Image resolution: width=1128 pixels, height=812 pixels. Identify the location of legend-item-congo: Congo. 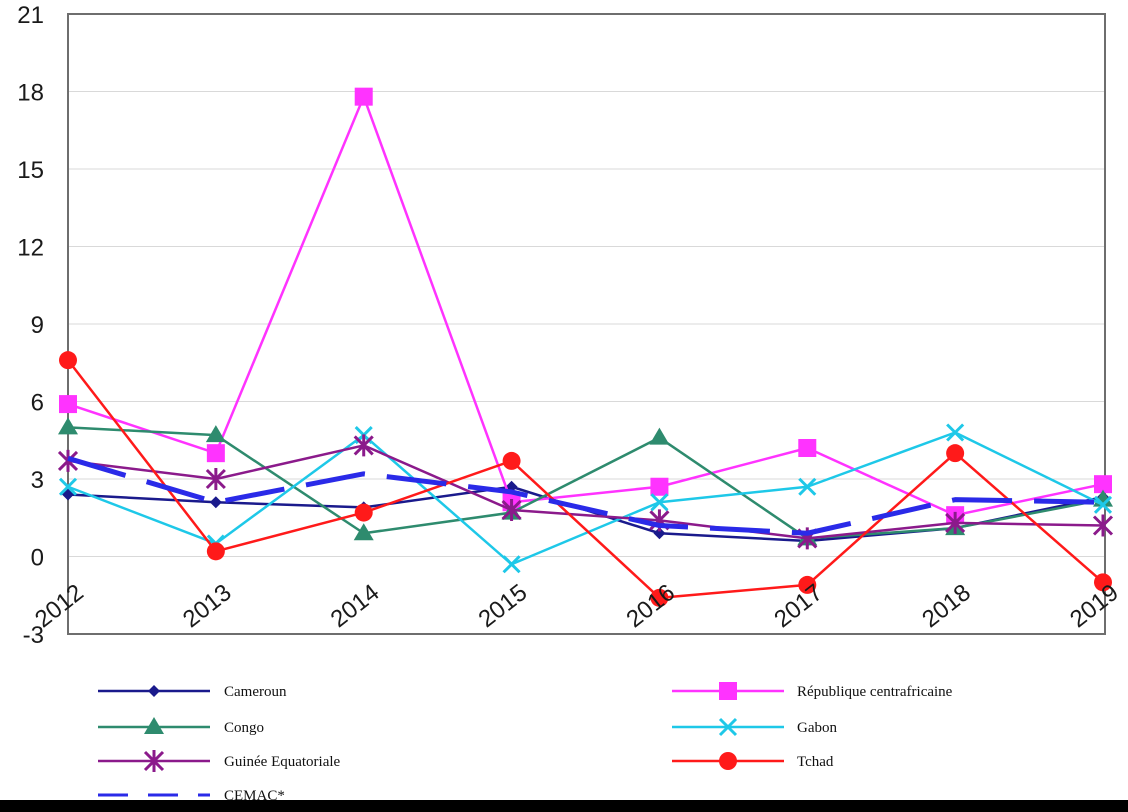
(181, 726).